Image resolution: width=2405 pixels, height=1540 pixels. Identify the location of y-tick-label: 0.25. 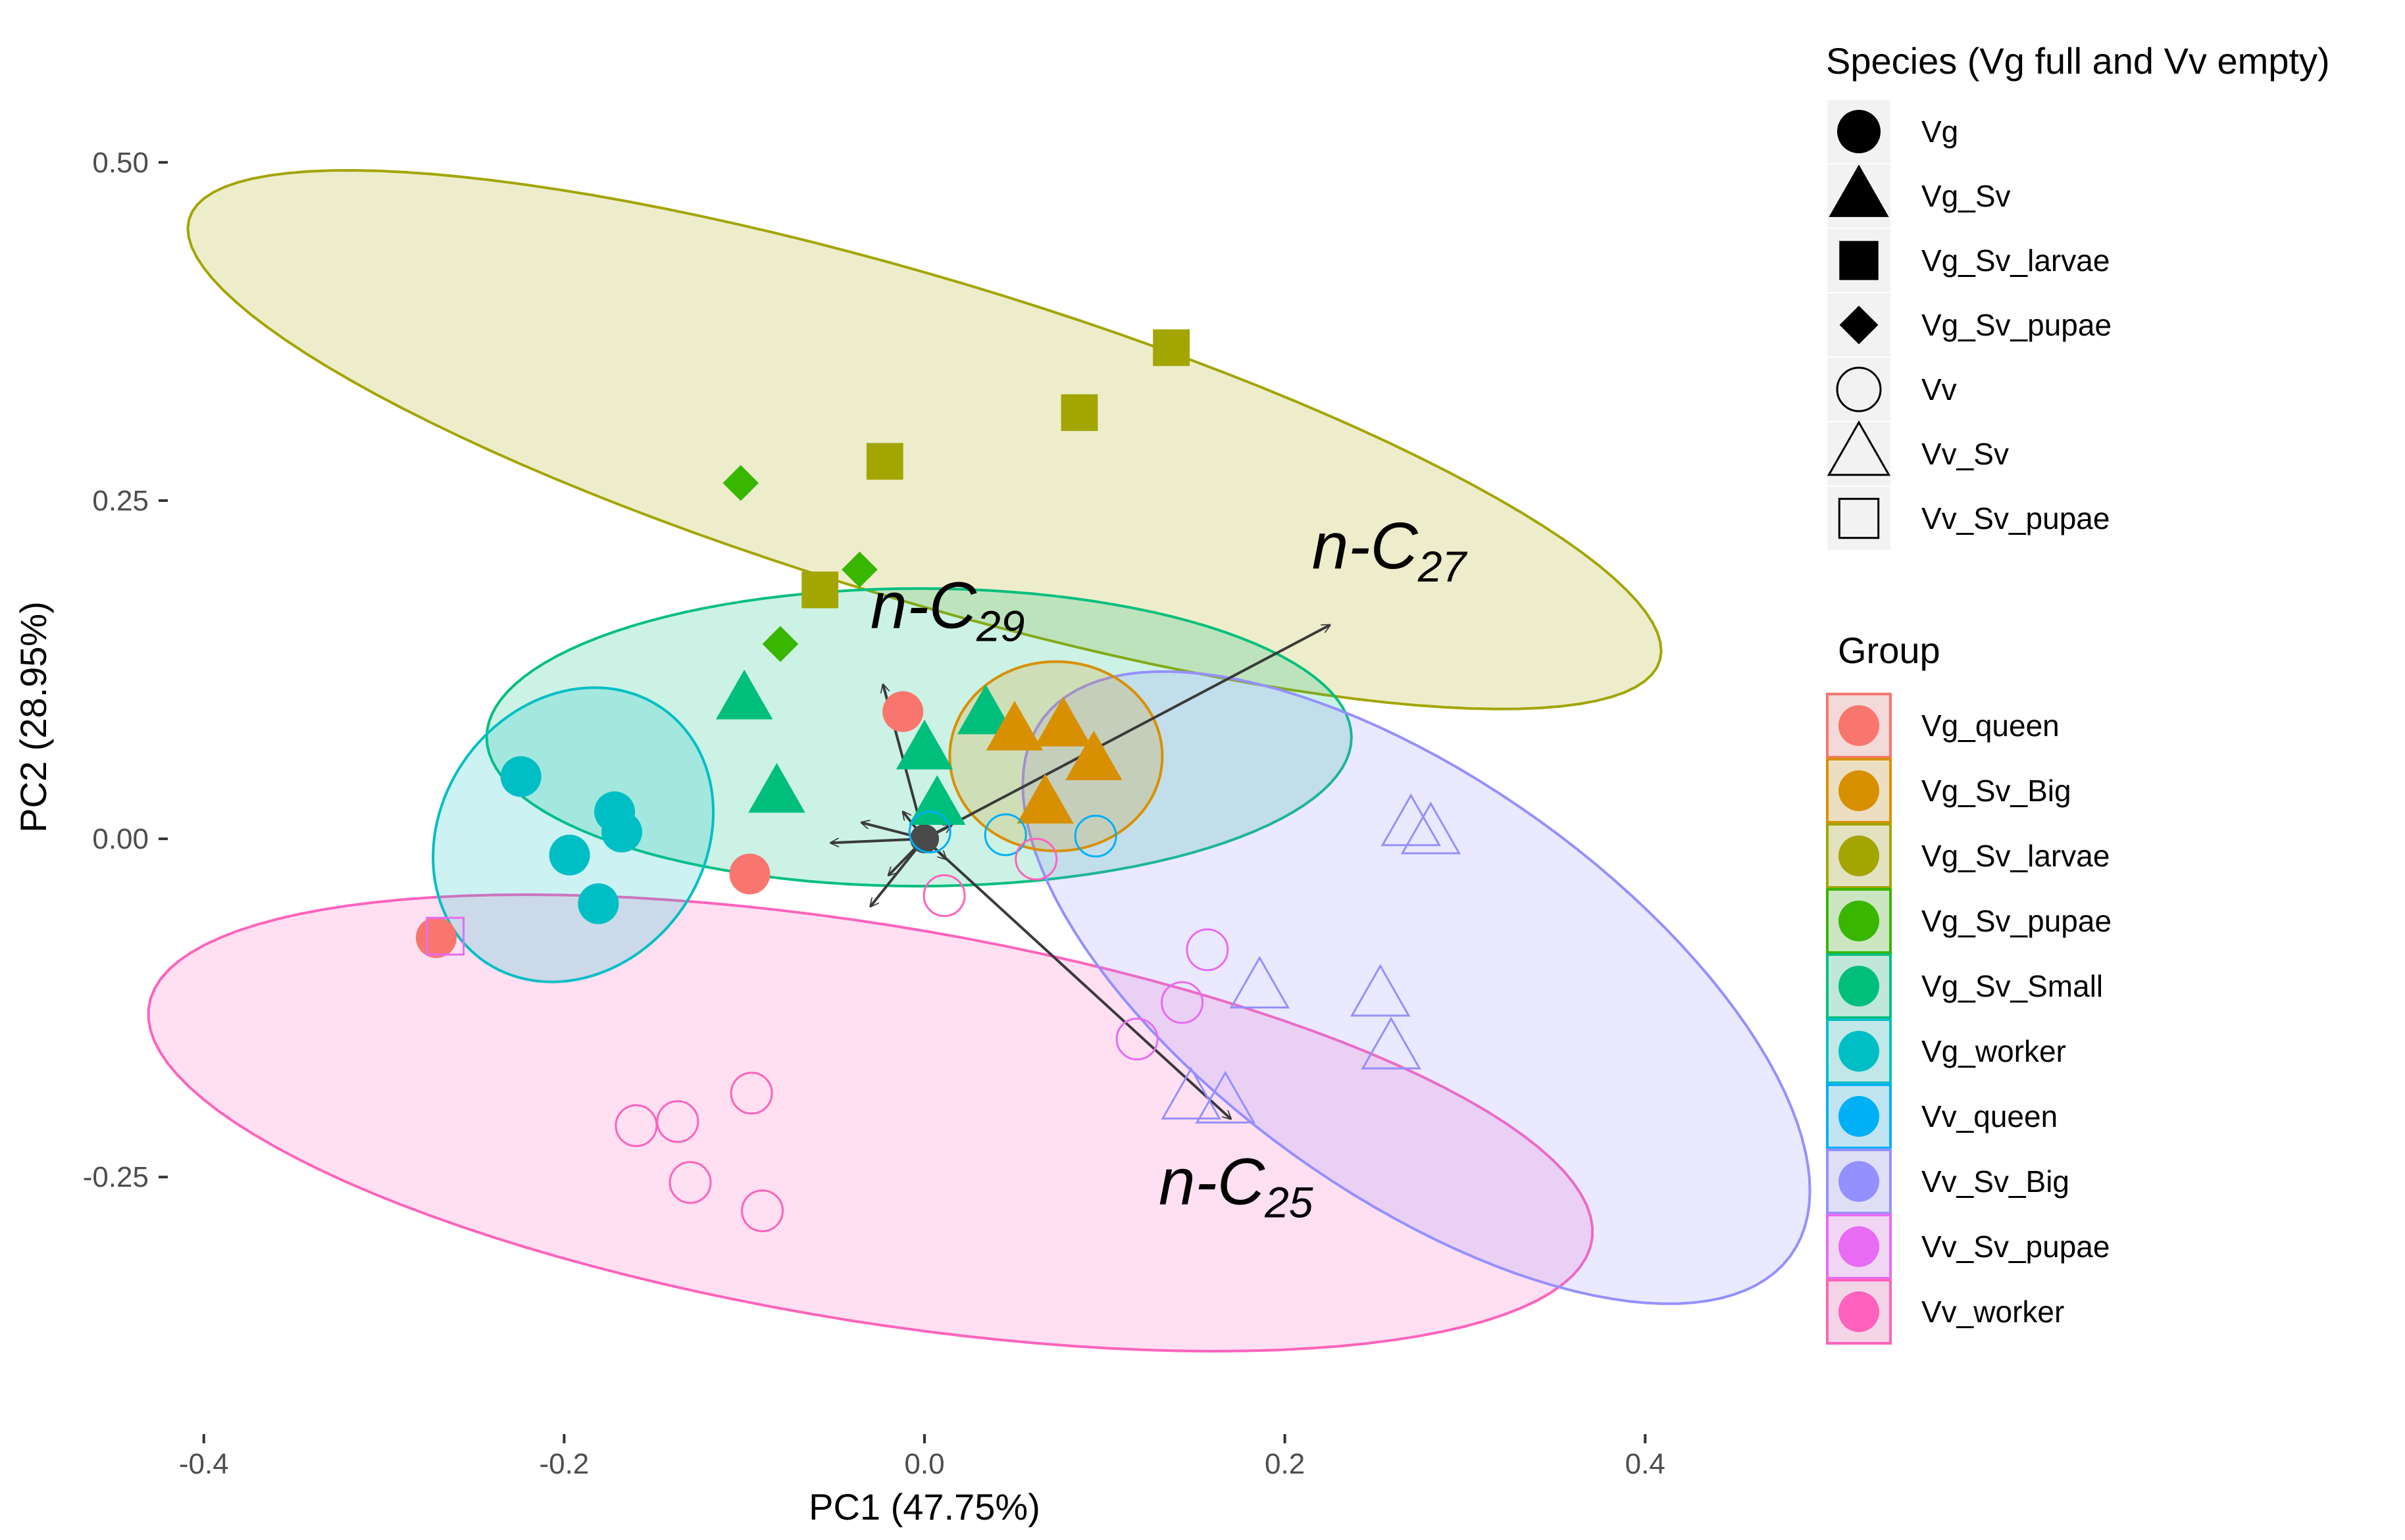
(120, 501).